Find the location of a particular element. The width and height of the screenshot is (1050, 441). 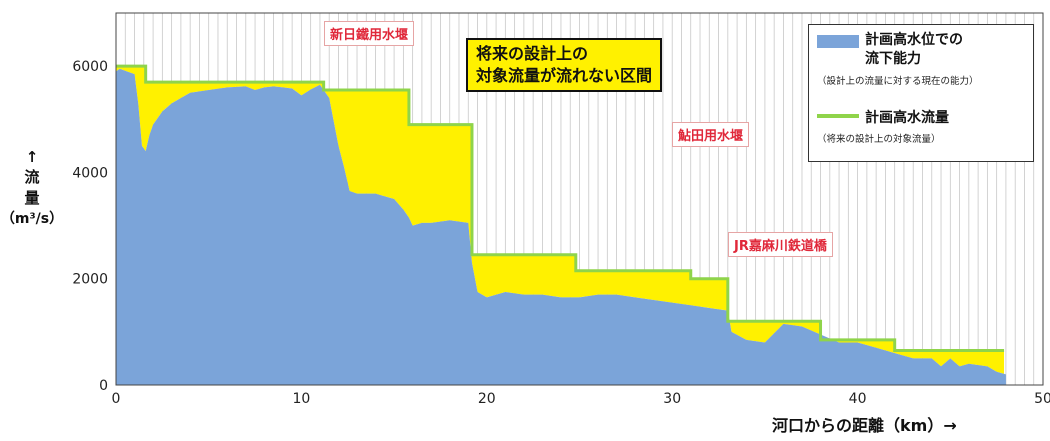

x-axis-label: 河口からの距離（km）→ is located at coordinates (864, 425).